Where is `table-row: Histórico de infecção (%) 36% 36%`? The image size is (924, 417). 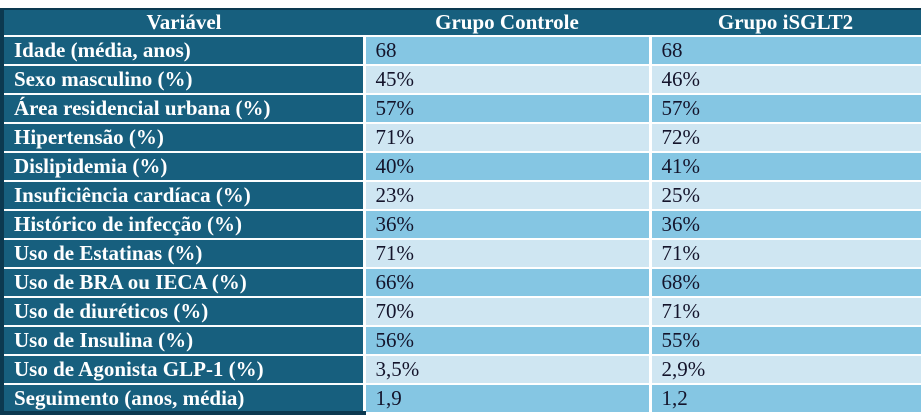
table-row: Histórico de infecção (%) 36% 36% is located at coordinates (462, 224).